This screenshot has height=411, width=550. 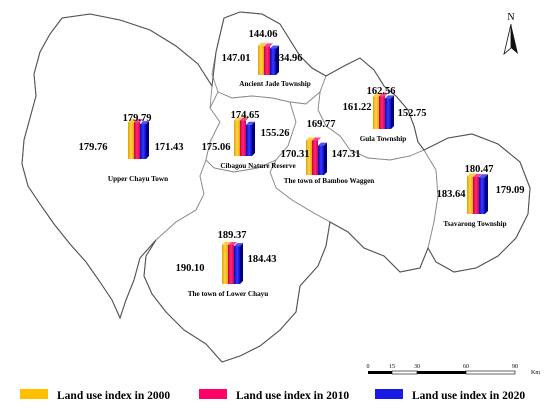 I want to click on region-group-ancient-jade-township: 147.01 144.06 134.96 Ancient Jade Township, so click(x=266, y=58).